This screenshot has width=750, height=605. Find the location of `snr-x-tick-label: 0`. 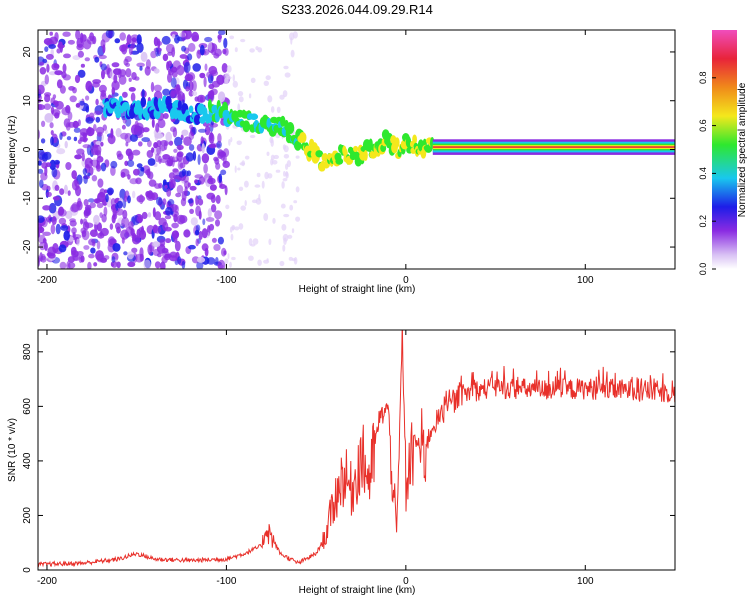

snr-x-tick-label: 0 is located at coordinates (406, 581).